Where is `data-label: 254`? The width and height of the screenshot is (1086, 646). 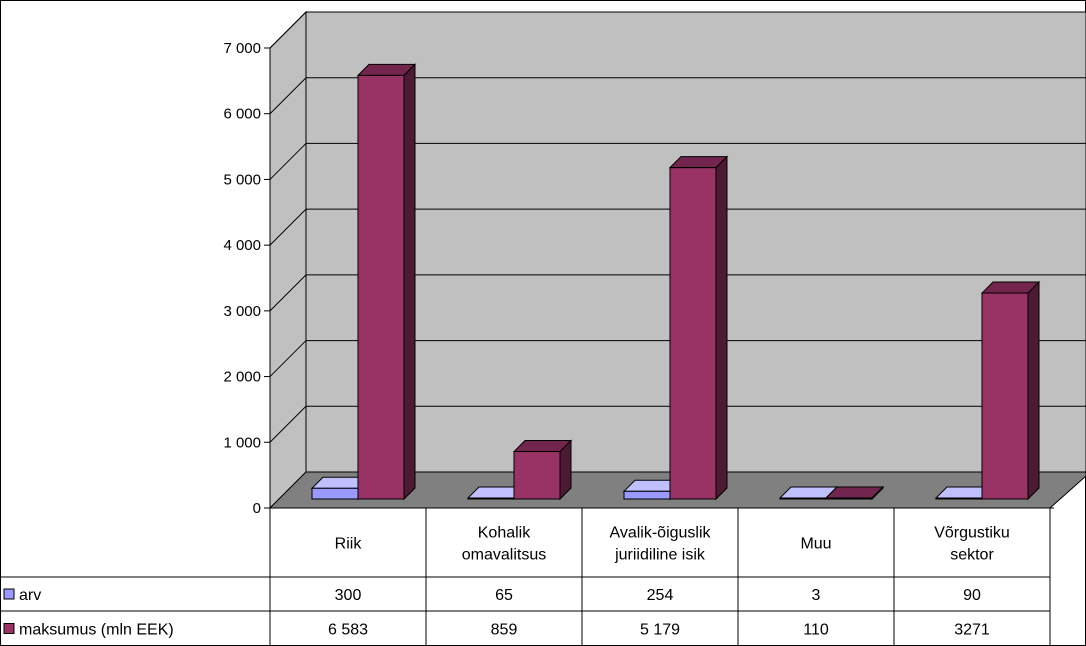 data-label: 254 is located at coordinates (660, 595).